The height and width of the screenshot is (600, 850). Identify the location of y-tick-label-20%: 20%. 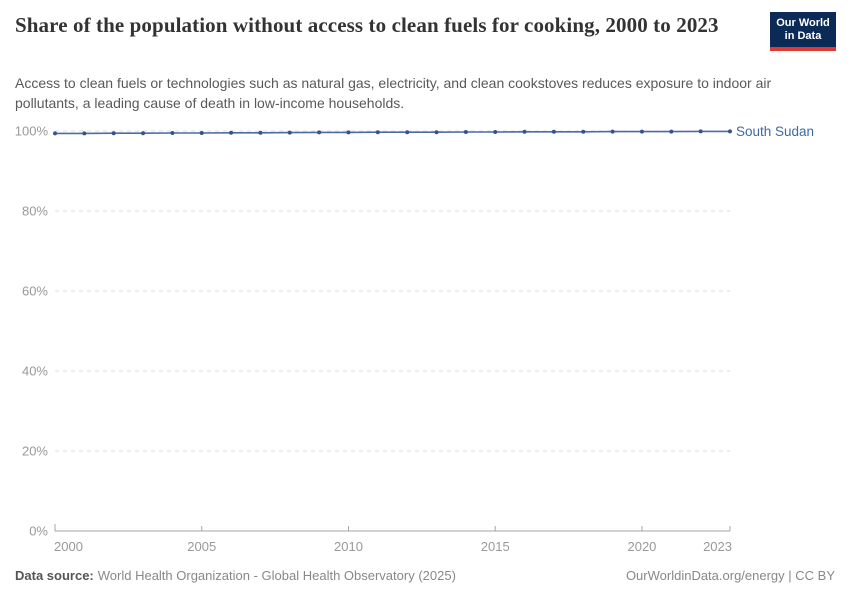
(35, 451).